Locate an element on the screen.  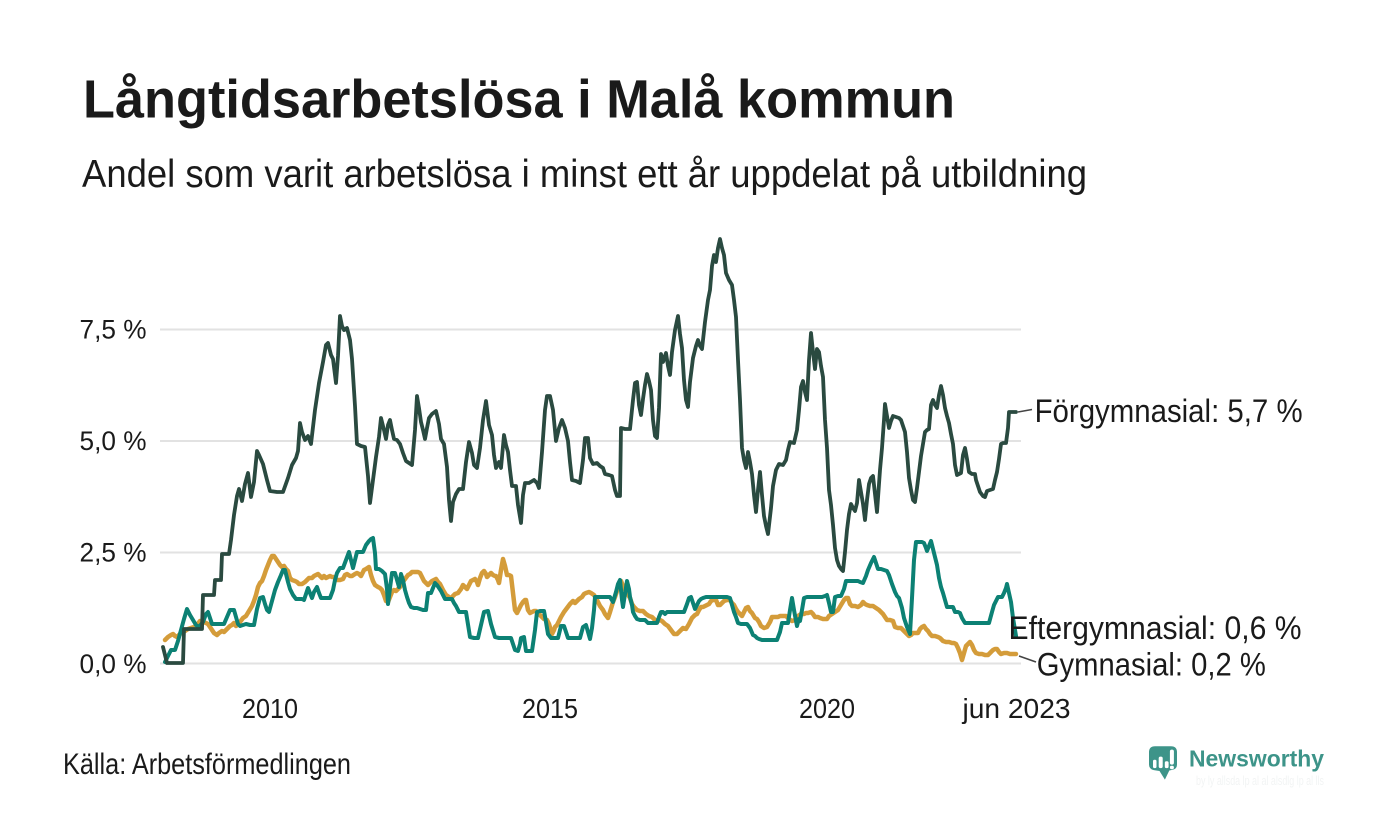
svg-text: jun 2023 is located at coordinates (1015, 708).